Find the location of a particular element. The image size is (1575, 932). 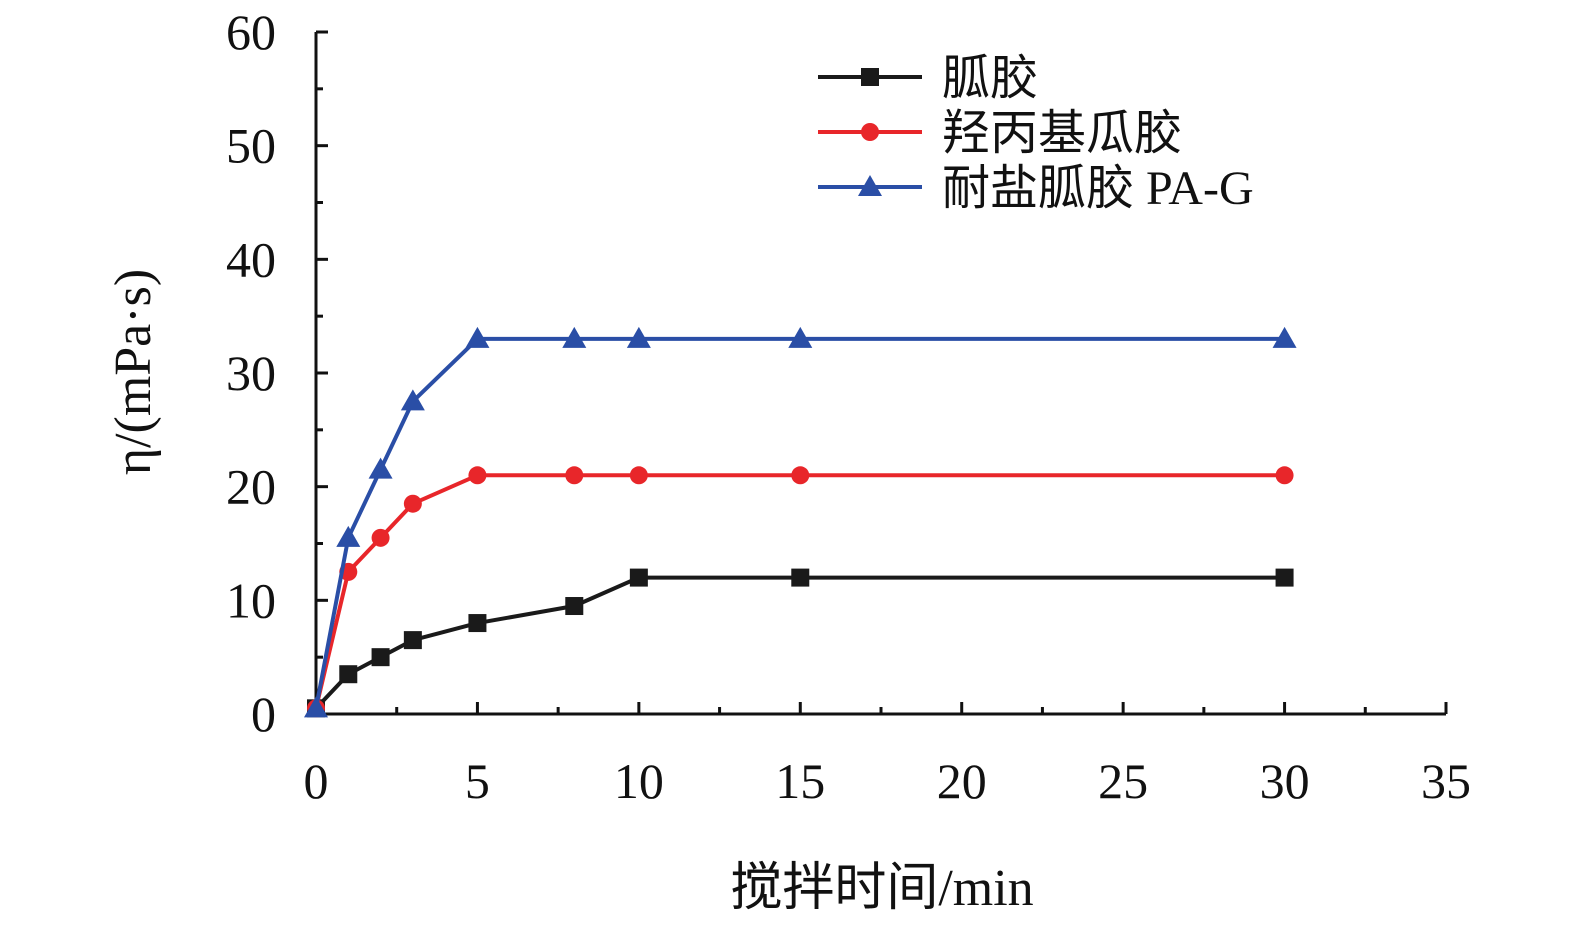

y-axis-title: η/(mPa·s) is located at coordinates (133, 372).